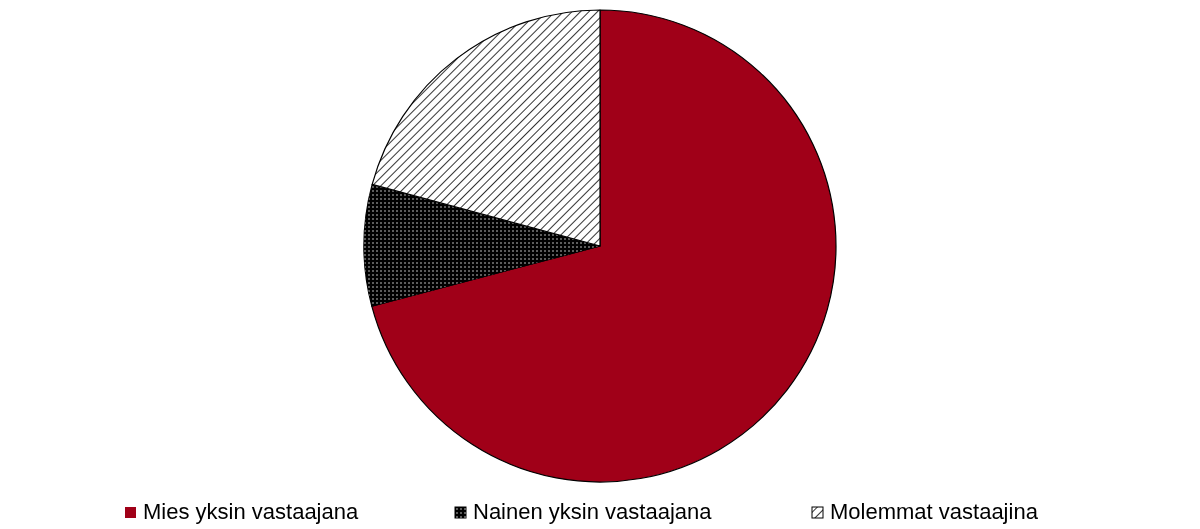 The width and height of the screenshot is (1200, 529). What do you see at coordinates (251, 511) in the screenshot?
I see `legend-label: Mies yksin vastaajana` at bounding box center [251, 511].